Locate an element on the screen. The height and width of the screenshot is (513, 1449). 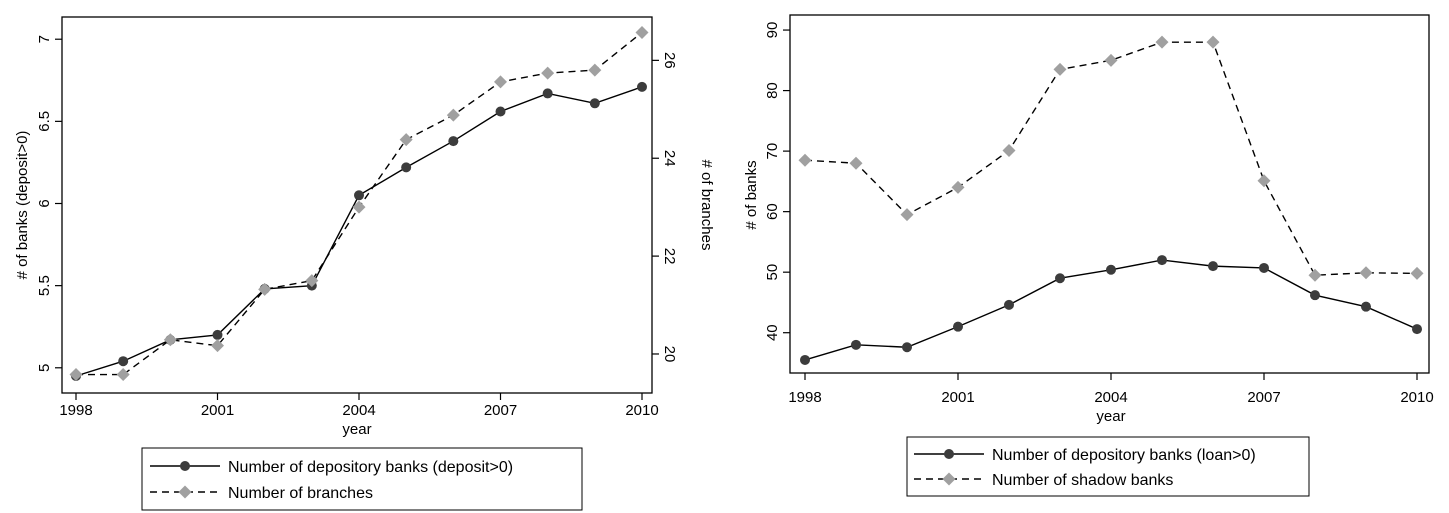
right-x-axis-title: year is located at coordinates (1110, 416).